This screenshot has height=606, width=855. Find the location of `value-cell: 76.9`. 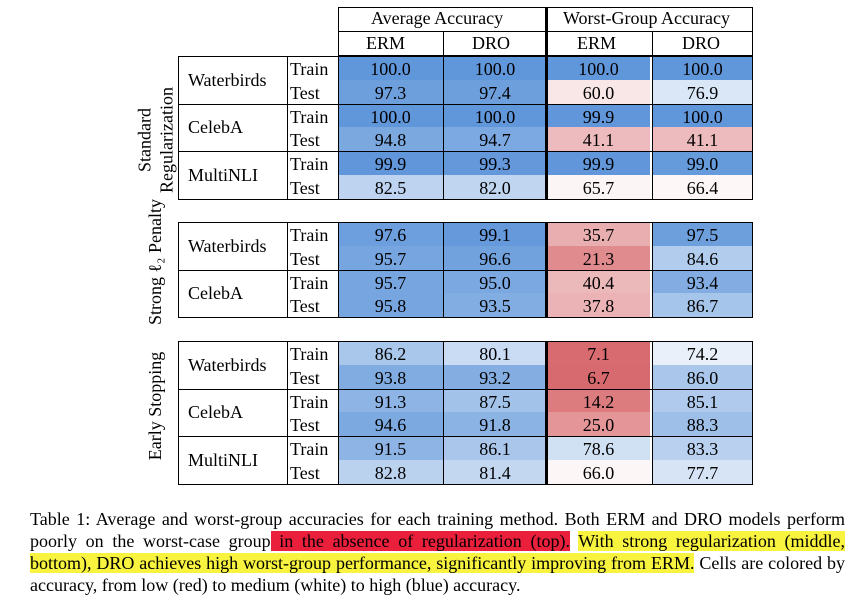

value-cell: 76.9 is located at coordinates (702, 92).